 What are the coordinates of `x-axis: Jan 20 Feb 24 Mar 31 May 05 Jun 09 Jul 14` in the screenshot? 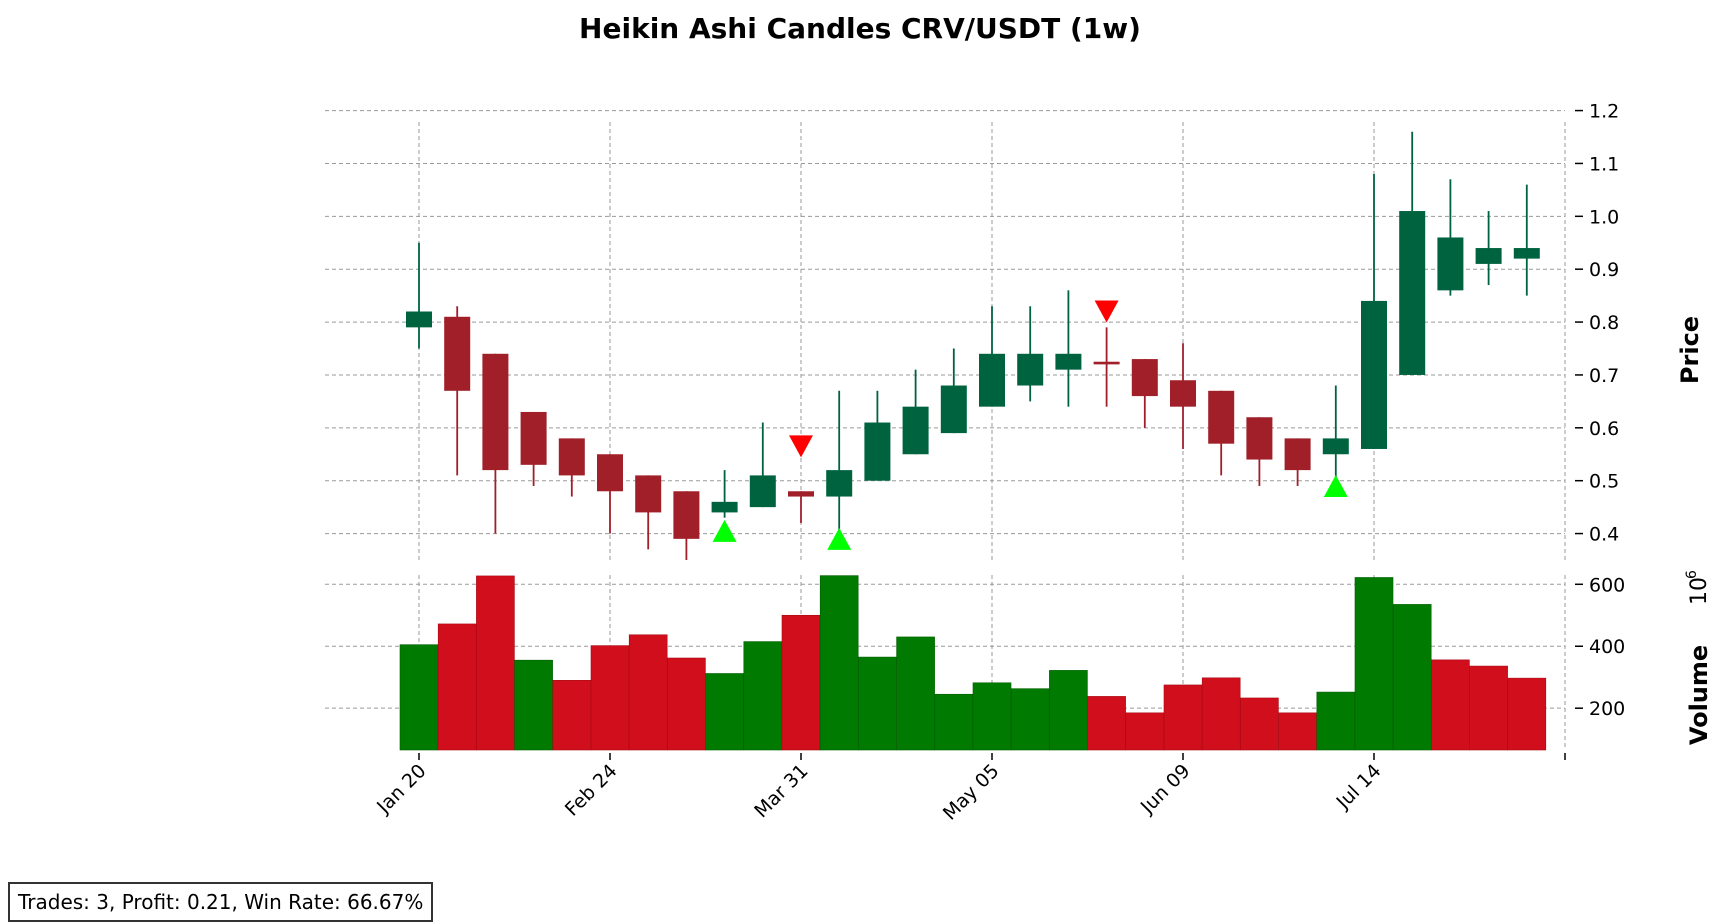 It's located at (969, 789).